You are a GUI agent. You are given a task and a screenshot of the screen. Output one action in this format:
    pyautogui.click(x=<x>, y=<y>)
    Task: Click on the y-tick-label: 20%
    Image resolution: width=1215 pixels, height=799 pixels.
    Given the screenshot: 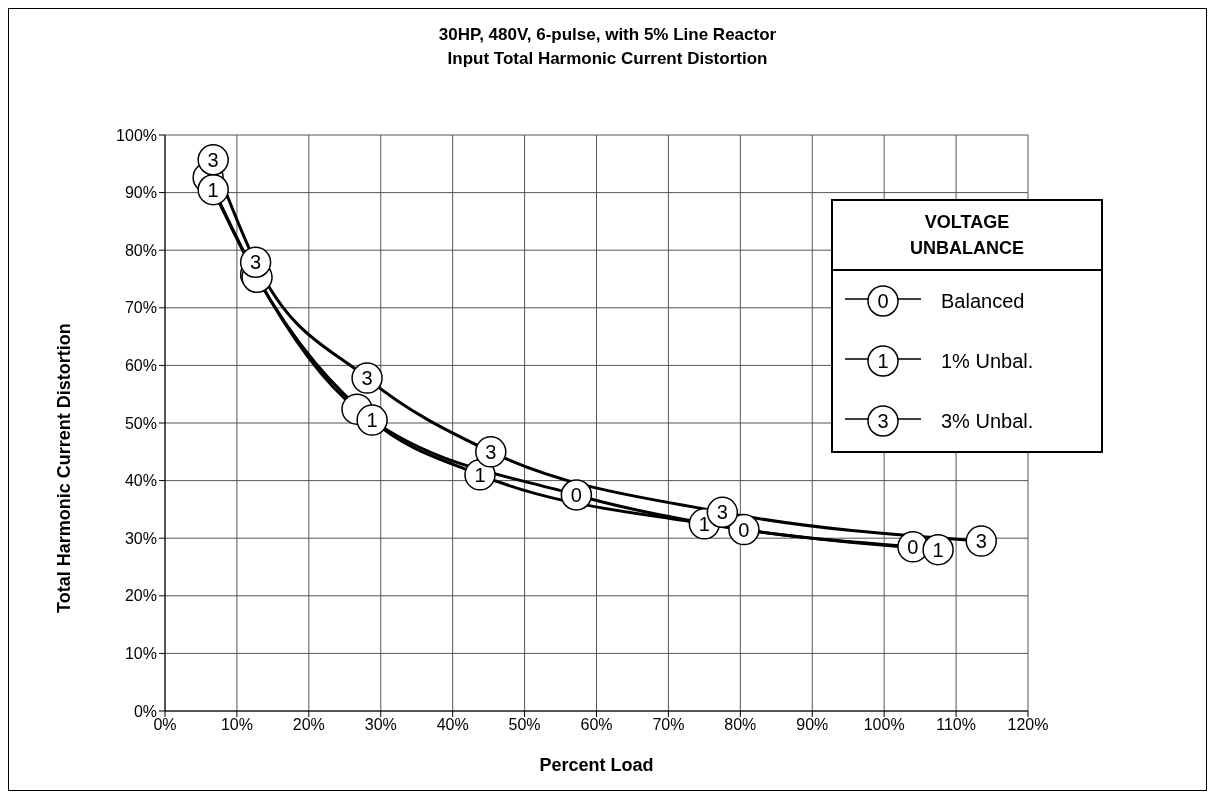 What is the action you would take?
    pyautogui.click(x=140, y=596)
    